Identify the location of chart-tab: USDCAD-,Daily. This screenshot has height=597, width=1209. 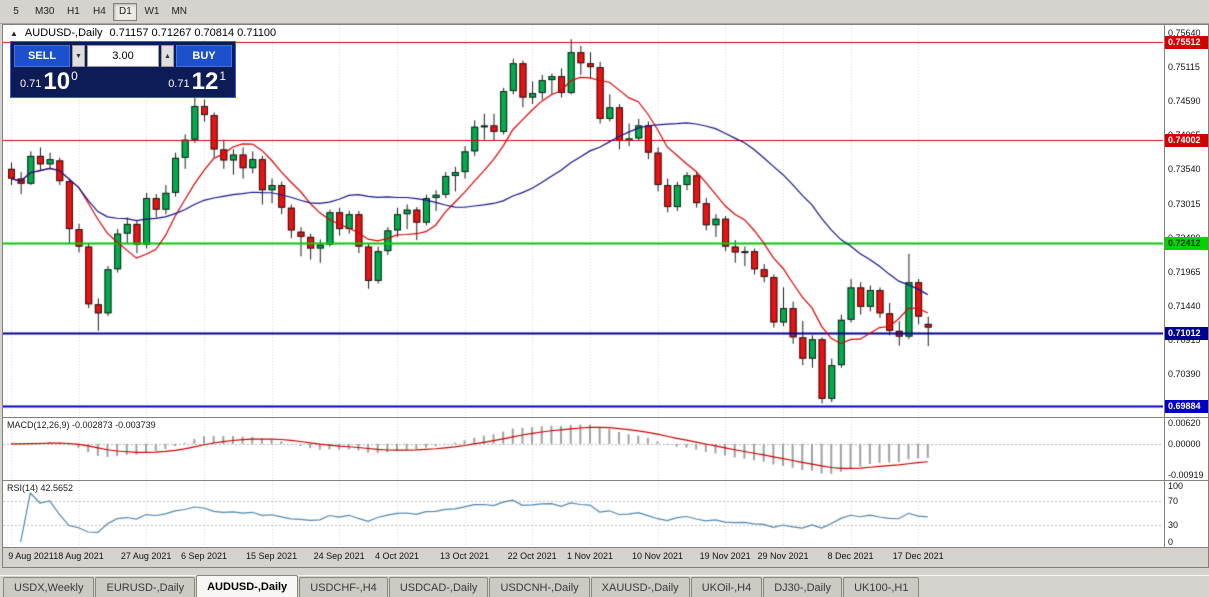
(438, 587).